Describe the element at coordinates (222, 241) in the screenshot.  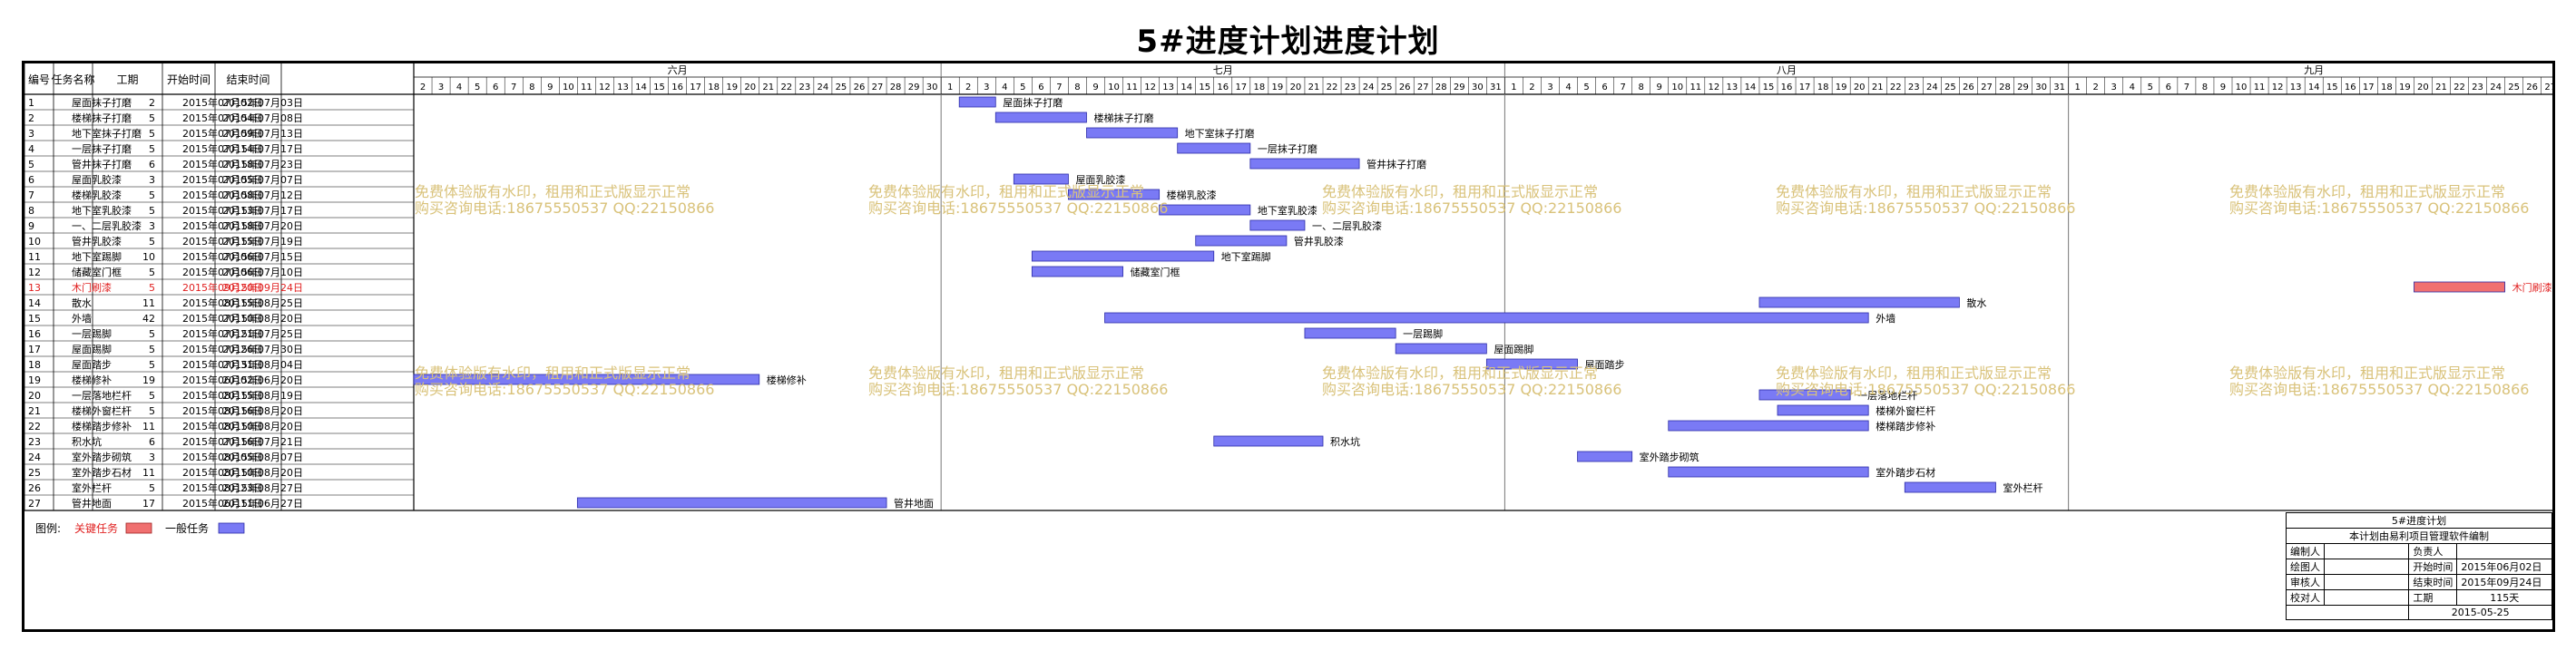
I see `task-start: 2015年07月15日` at that location.